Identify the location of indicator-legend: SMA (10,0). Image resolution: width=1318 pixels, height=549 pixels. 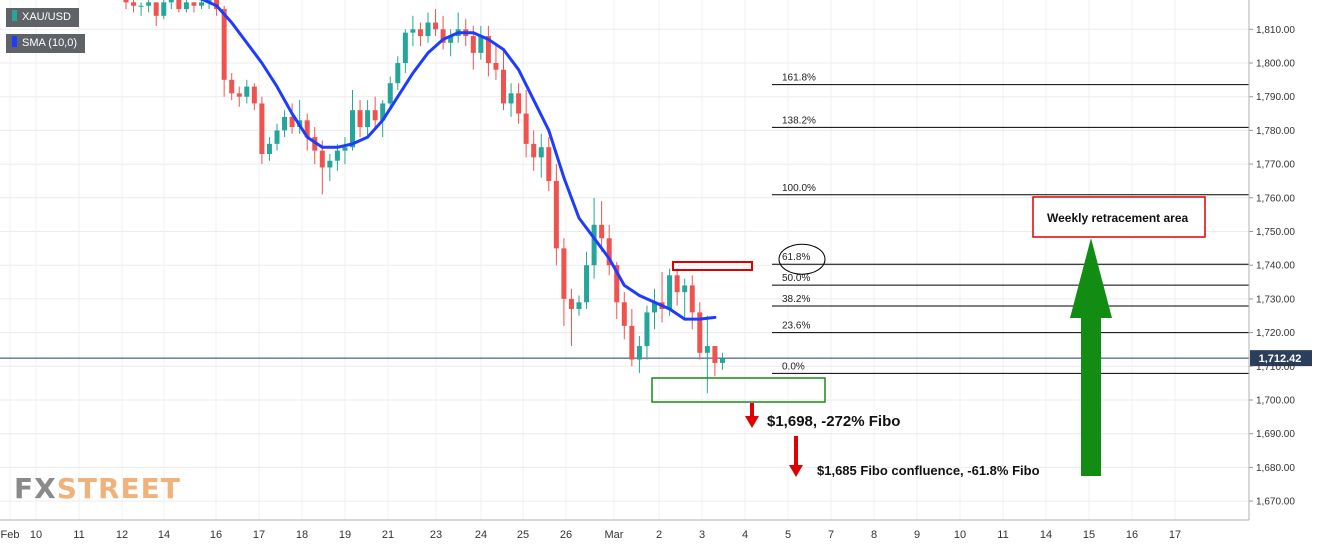
(46, 43).